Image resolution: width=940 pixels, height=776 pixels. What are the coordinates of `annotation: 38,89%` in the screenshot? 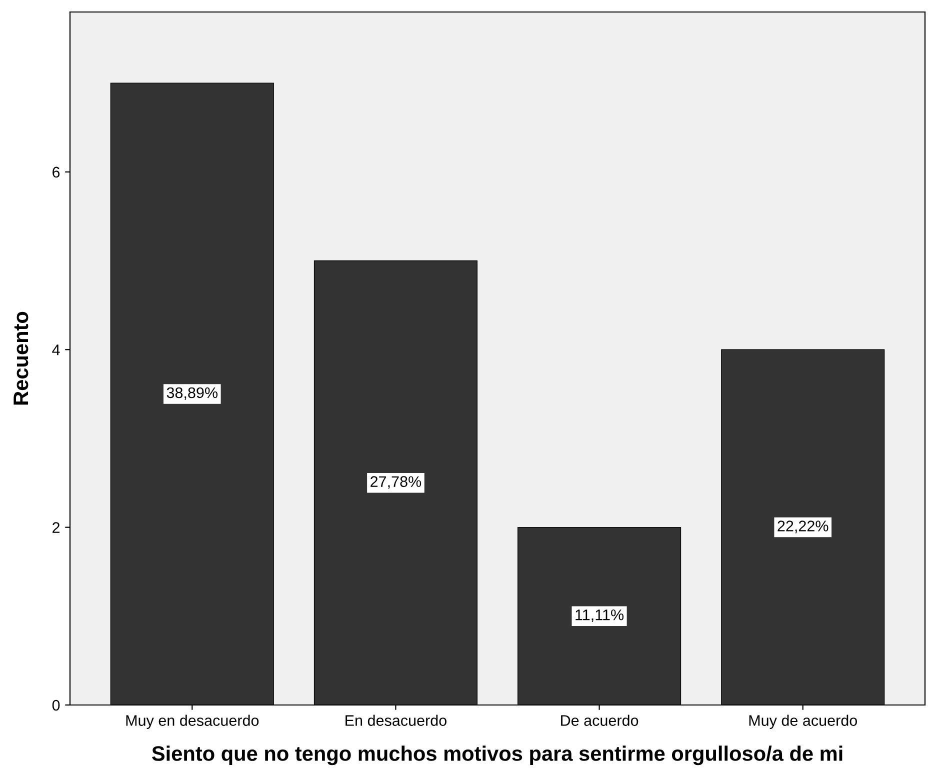 It's located at (192, 393).